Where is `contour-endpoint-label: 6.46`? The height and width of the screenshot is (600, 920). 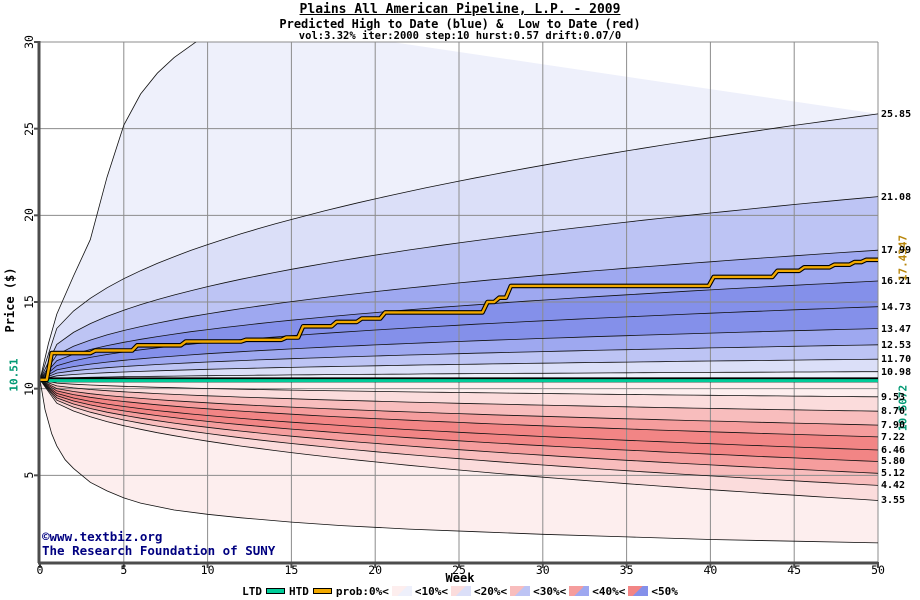 contour-endpoint-label: 6.46 is located at coordinates (893, 451).